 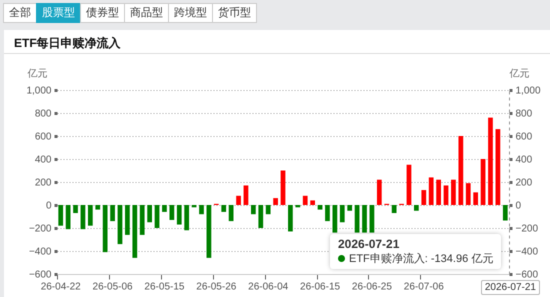 I want to click on y-tick-label: 600, so click(x=43, y=137).